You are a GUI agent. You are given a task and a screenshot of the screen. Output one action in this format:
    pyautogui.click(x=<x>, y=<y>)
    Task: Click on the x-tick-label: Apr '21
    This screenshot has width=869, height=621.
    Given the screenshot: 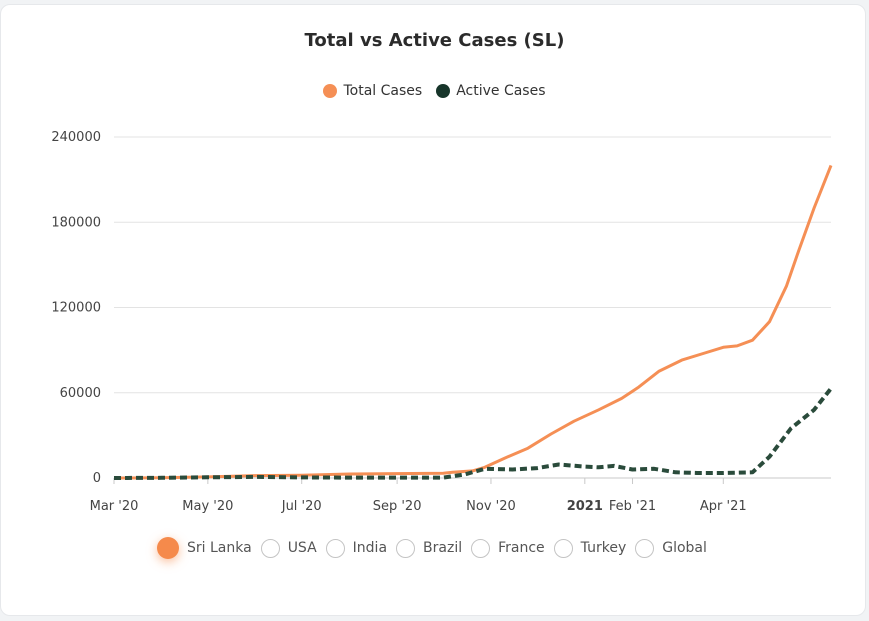 What is the action you would take?
    pyautogui.click(x=723, y=506)
    